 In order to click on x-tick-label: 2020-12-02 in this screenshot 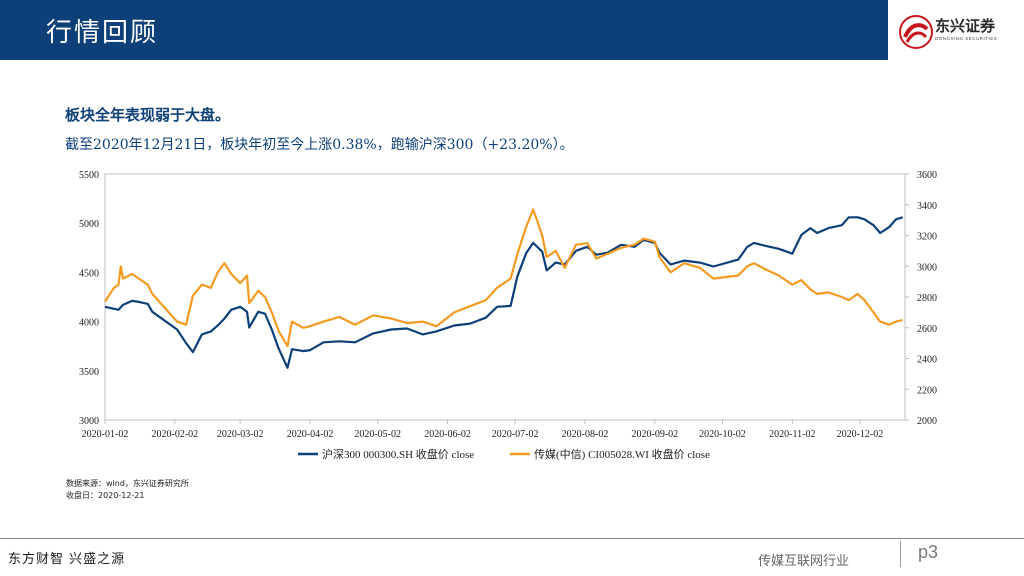, I will do `click(860, 434)`.